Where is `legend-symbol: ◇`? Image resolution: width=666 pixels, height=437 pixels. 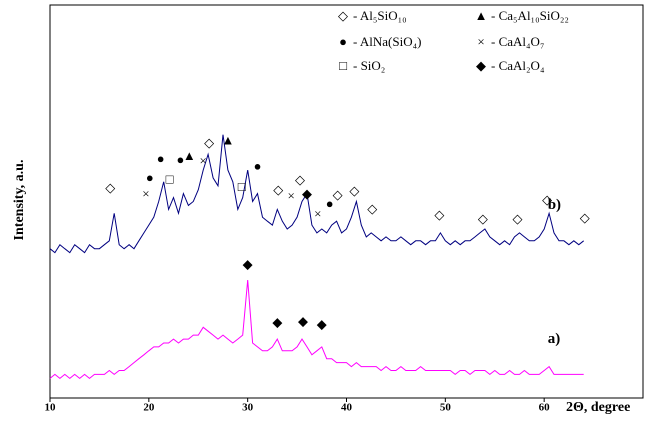
legend-symbol: ◇ is located at coordinates (343, 15).